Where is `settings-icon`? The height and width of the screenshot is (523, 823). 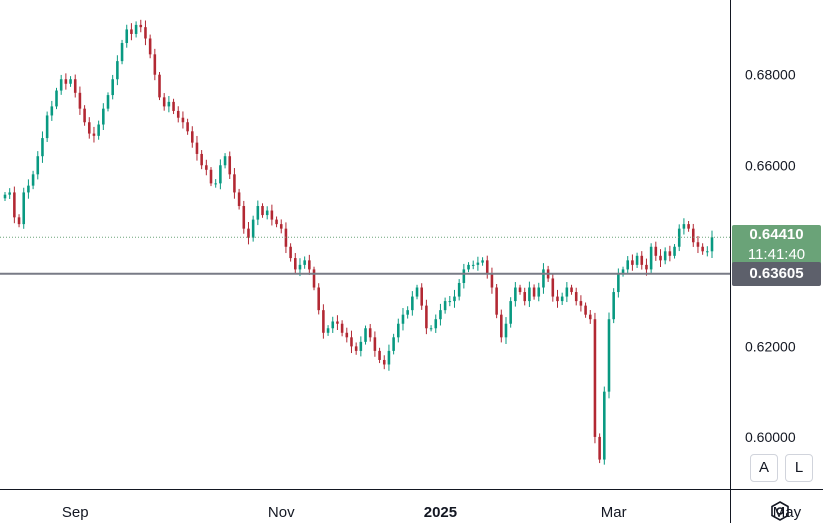
settings-icon is located at coordinates (780, 511).